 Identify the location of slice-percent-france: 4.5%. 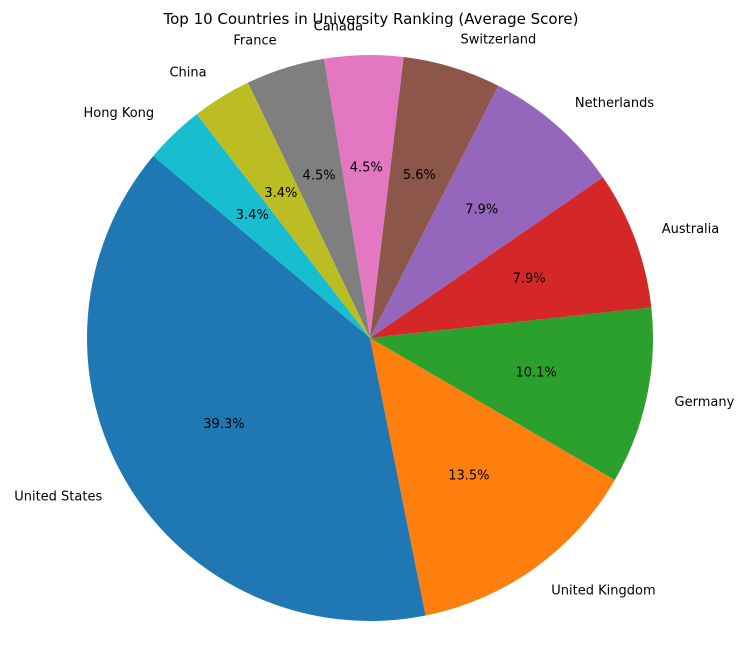
(319, 176).